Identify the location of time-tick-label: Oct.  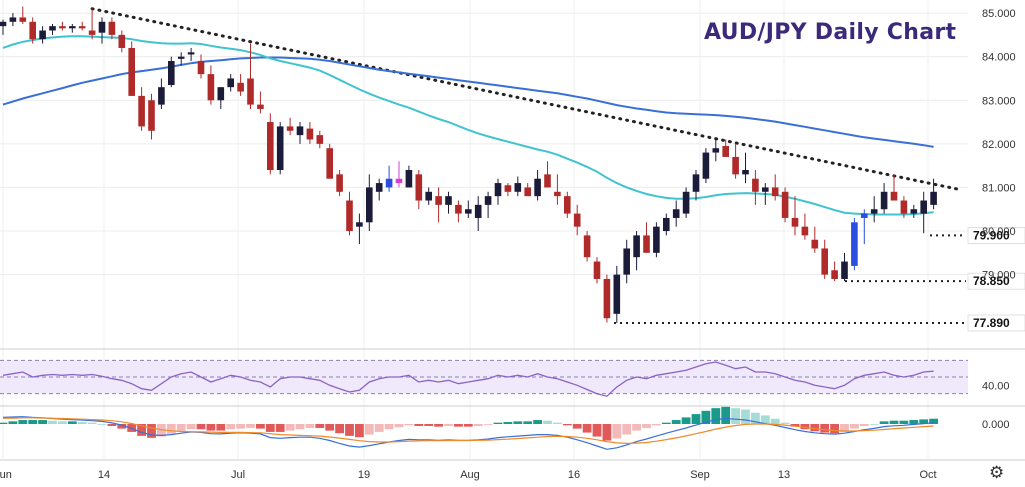
(927, 475).